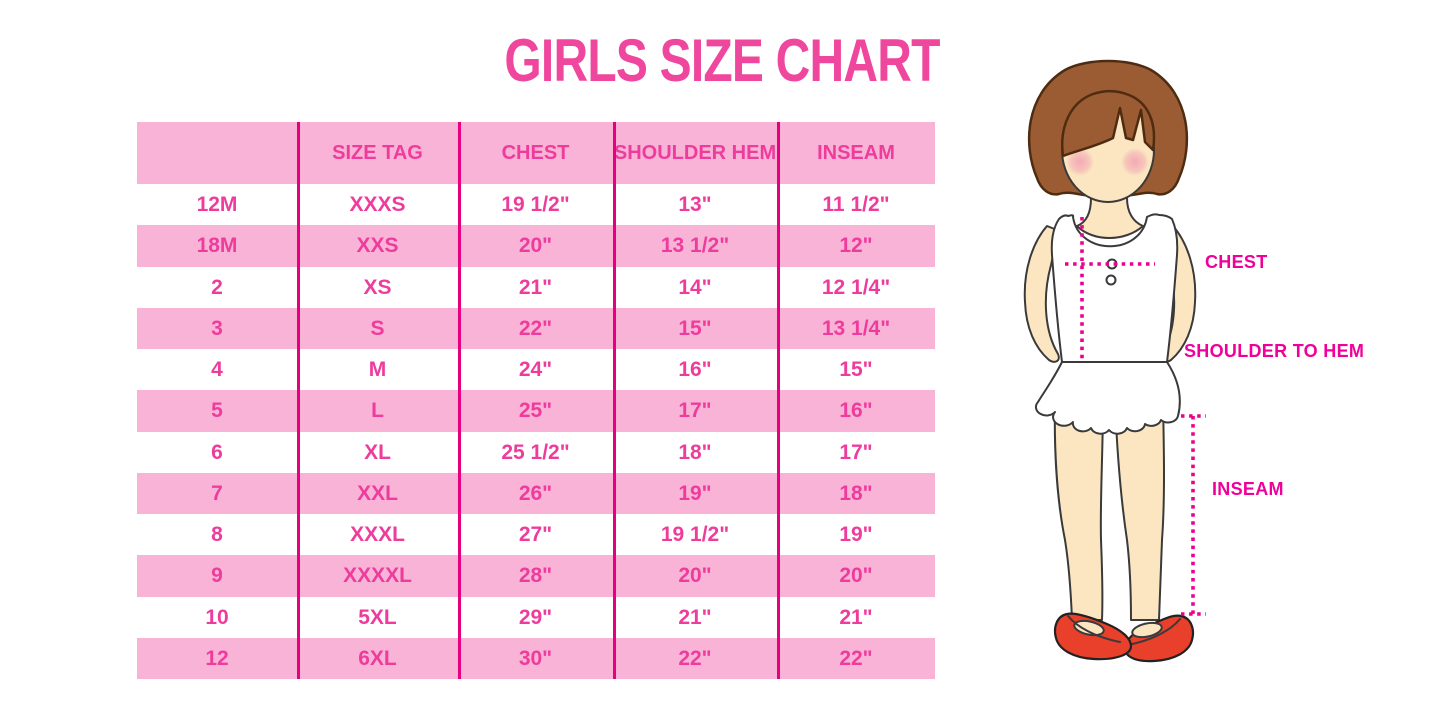  Describe the element at coordinates (217, 328) in the screenshot. I see `table-cell: 3` at that location.